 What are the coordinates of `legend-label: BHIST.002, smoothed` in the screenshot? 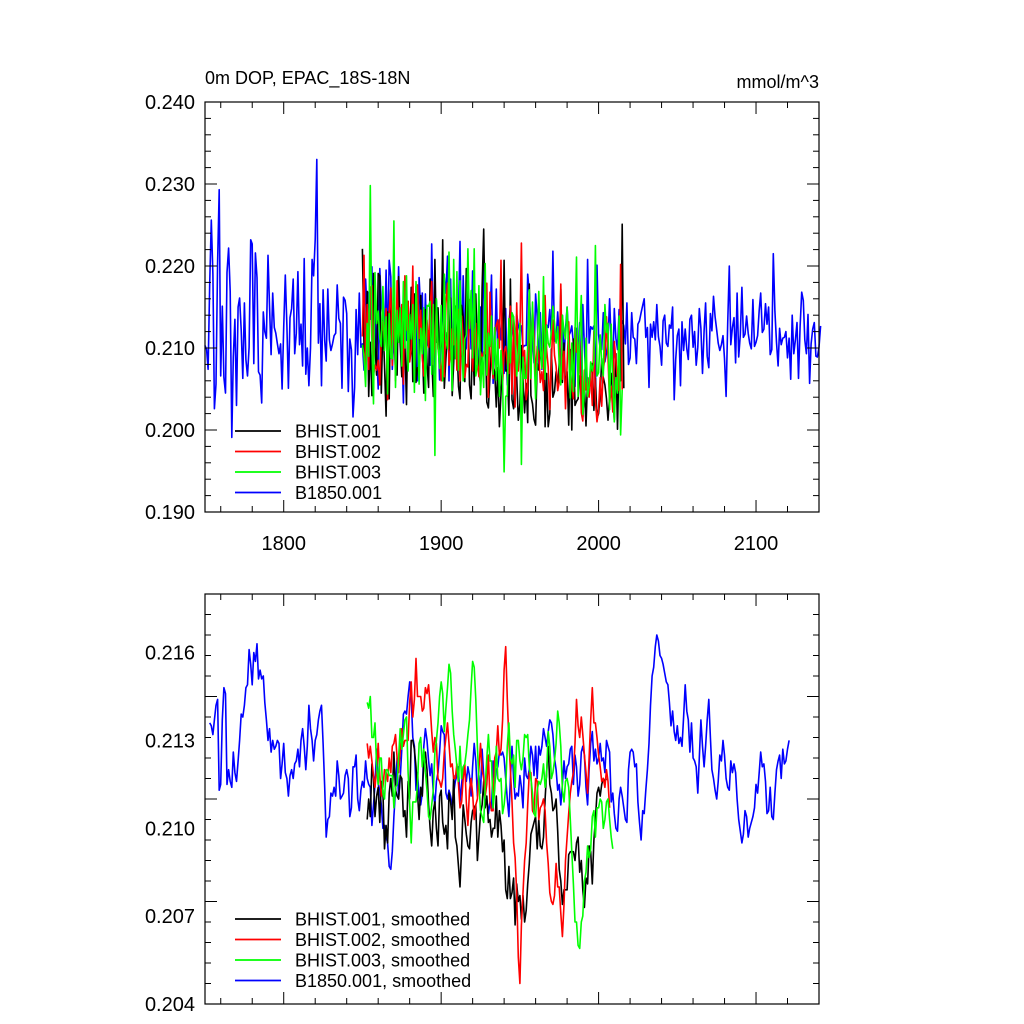 It's located at (382, 940).